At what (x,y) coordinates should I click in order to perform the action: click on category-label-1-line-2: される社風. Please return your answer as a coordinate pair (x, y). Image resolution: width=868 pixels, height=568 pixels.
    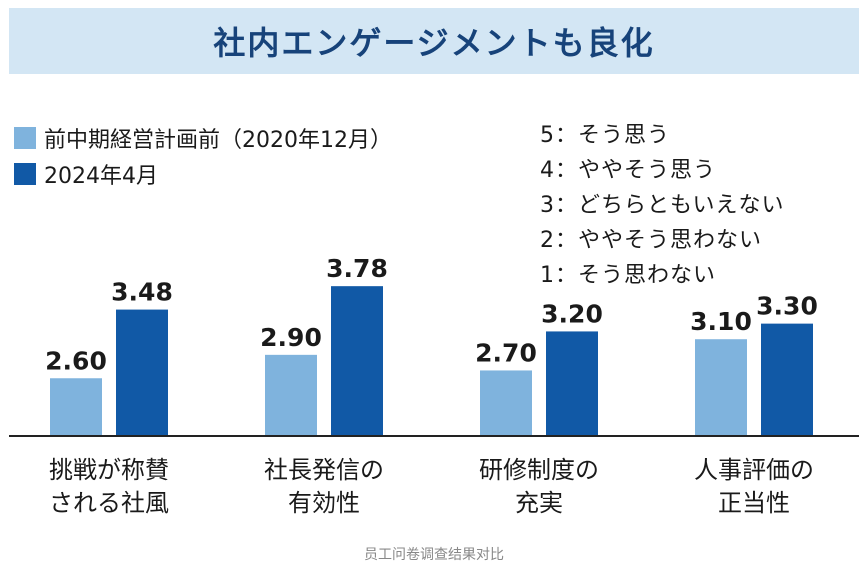
    Looking at the image, I should click on (109, 503).